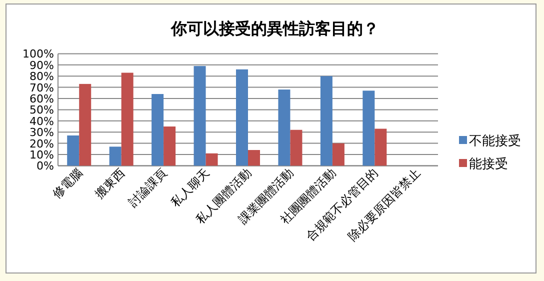 This screenshot has width=544, height=281. What do you see at coordinates (495, 141) in the screenshot?
I see `legend-label: 不能接受` at bounding box center [495, 141].